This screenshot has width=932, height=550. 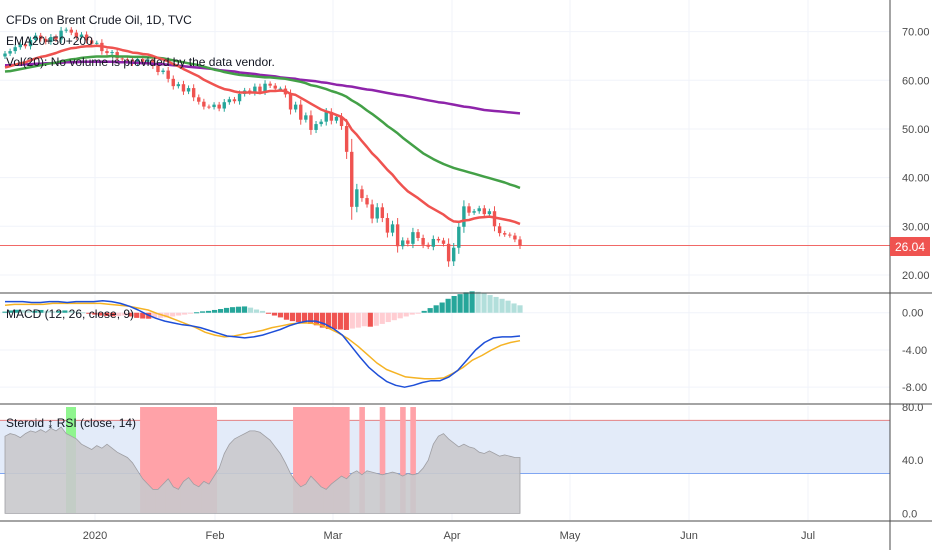 I want to click on ema50-line, so click(x=262, y=122).